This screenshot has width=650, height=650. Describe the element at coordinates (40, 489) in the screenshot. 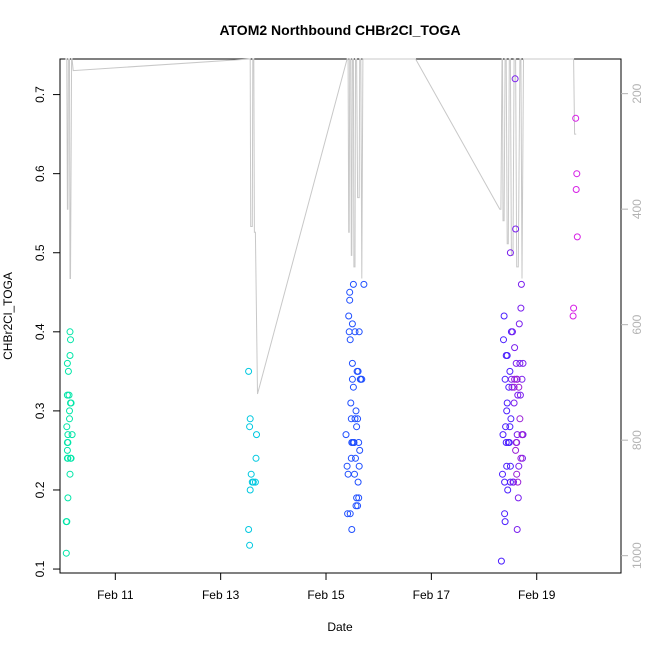

I see `y-tick-label-1: 0.2` at that location.